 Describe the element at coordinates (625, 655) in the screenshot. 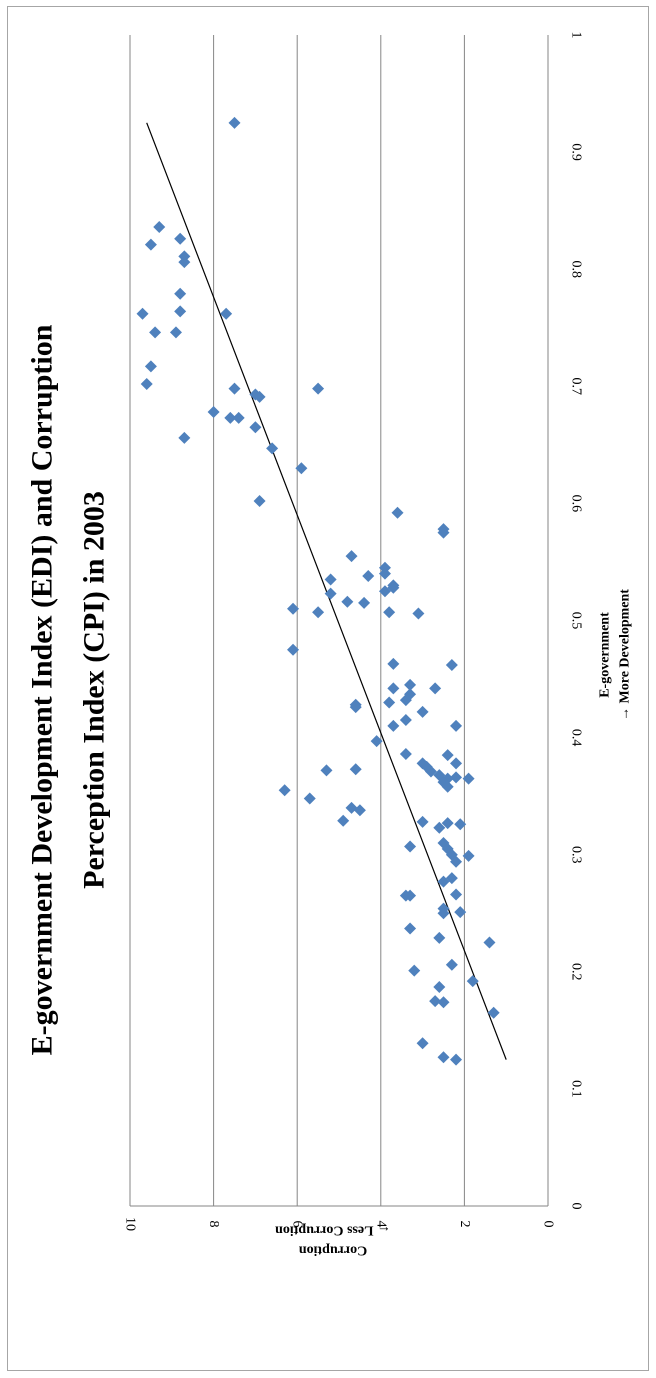

I see `x-axis-title-line: → More Development` at that location.